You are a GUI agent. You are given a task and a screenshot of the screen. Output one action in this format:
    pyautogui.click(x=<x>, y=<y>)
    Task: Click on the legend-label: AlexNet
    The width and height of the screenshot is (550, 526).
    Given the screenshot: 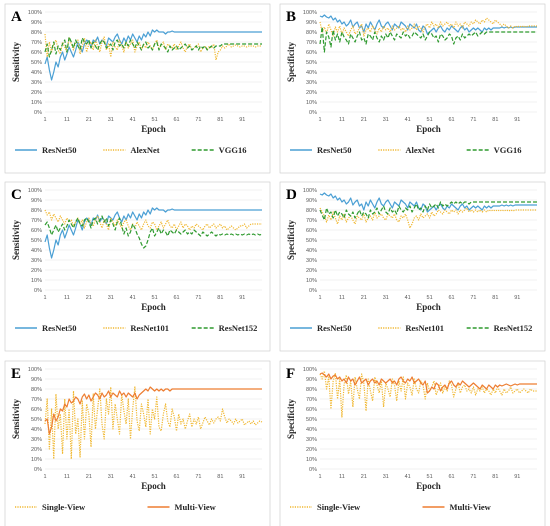 What is the action you would take?
    pyautogui.click(x=144, y=150)
    